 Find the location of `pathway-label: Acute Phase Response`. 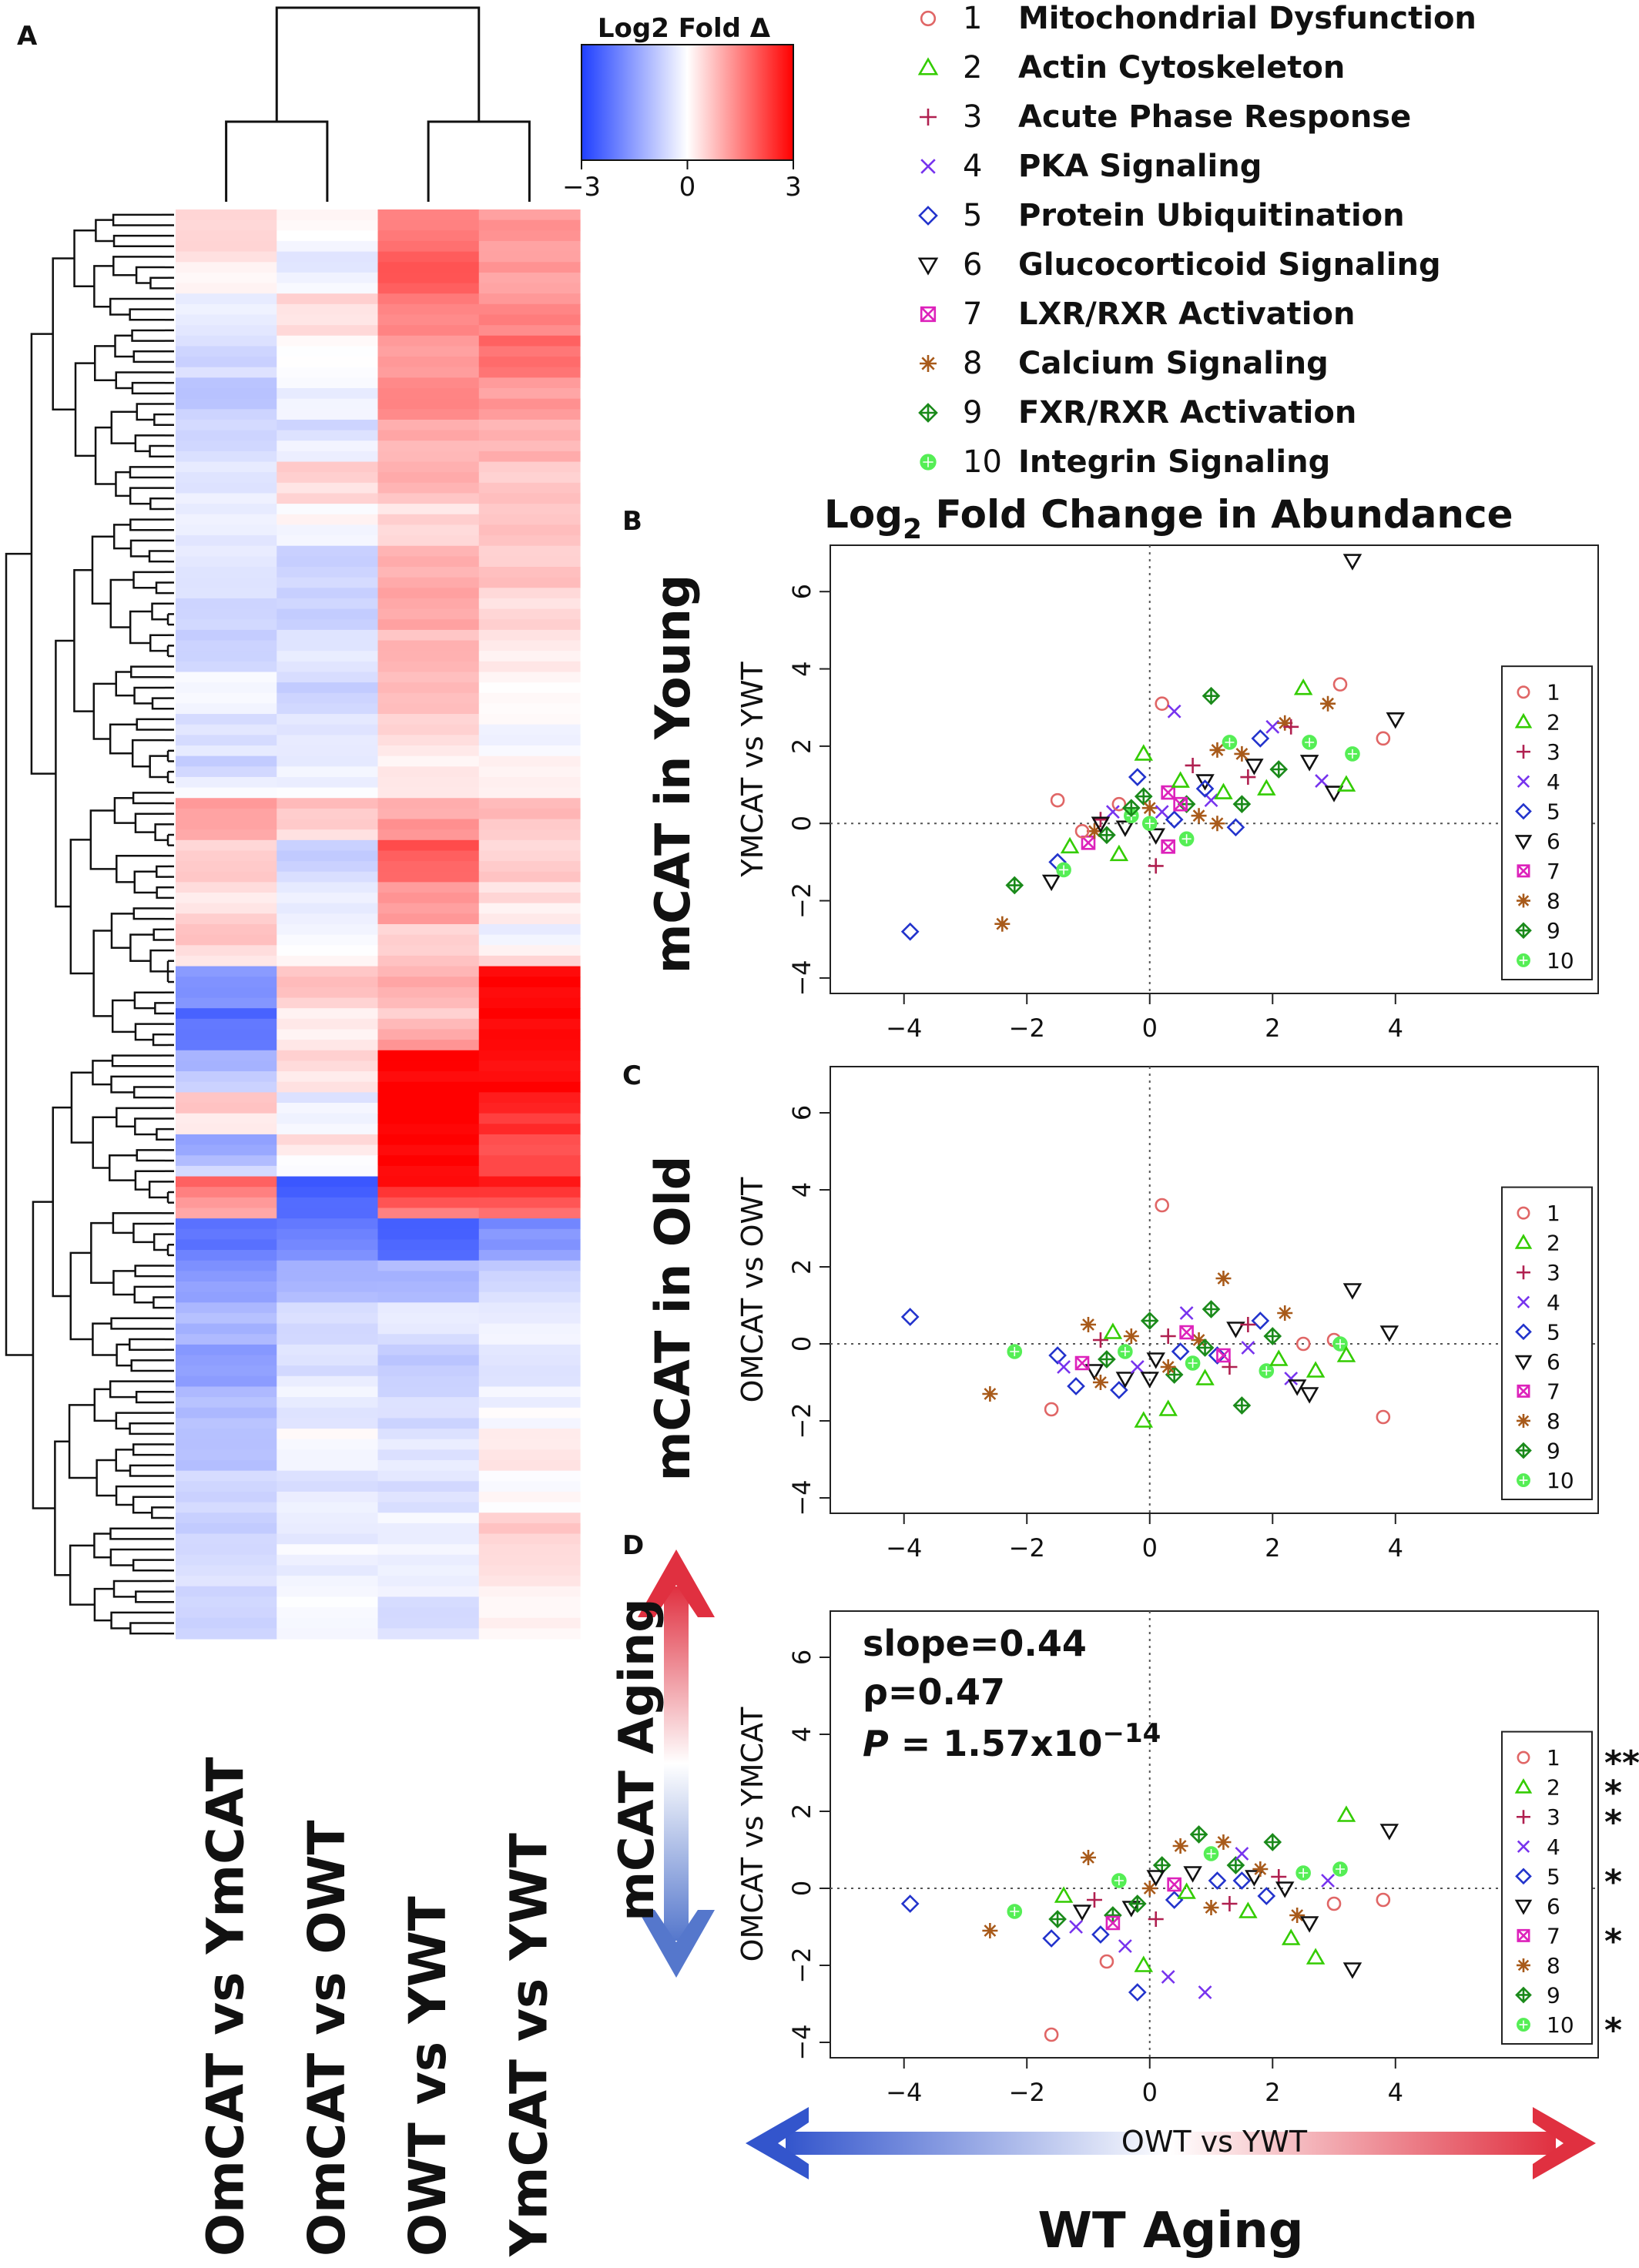

pathway-label: Acute Phase Response is located at coordinates (1214, 117).